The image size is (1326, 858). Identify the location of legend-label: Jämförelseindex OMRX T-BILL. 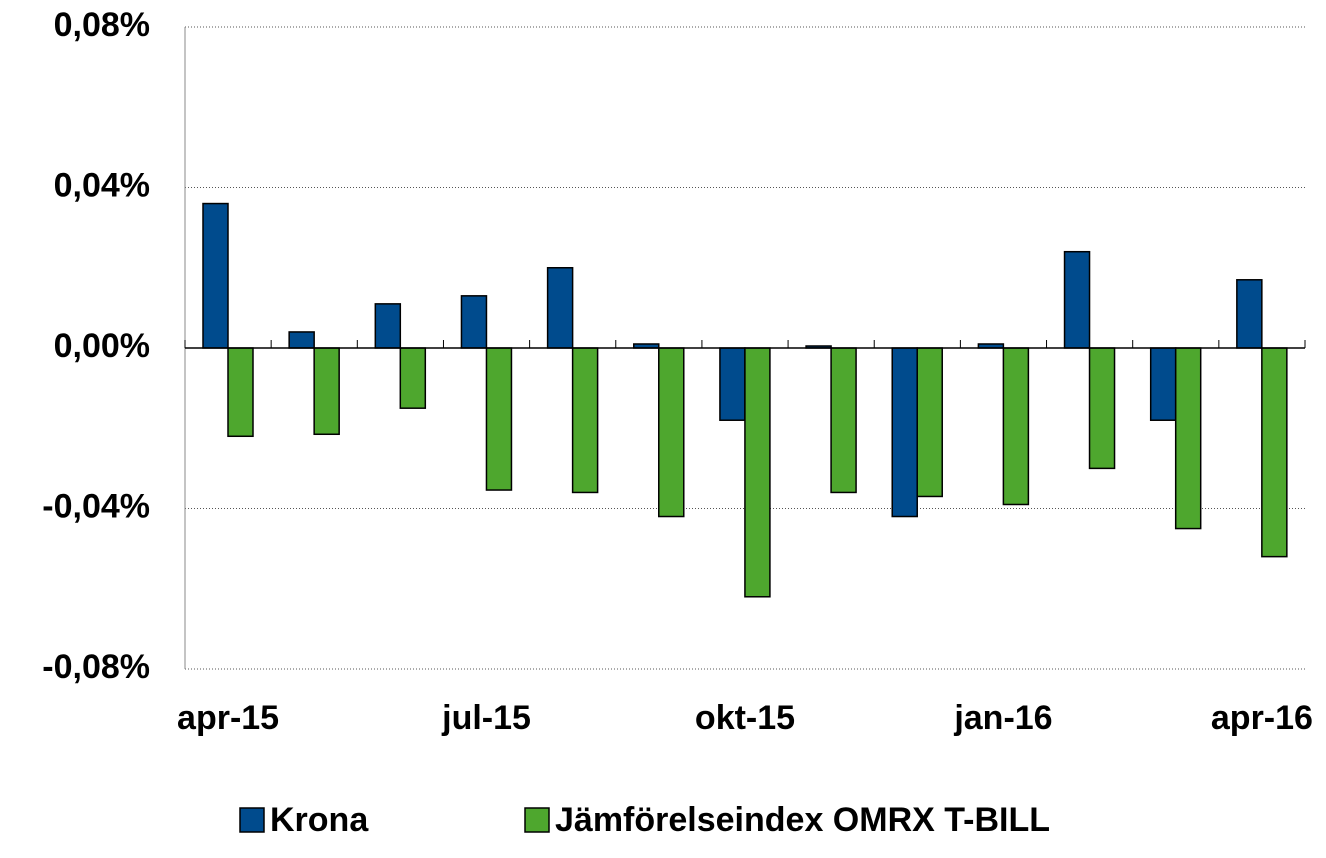
(802, 820).